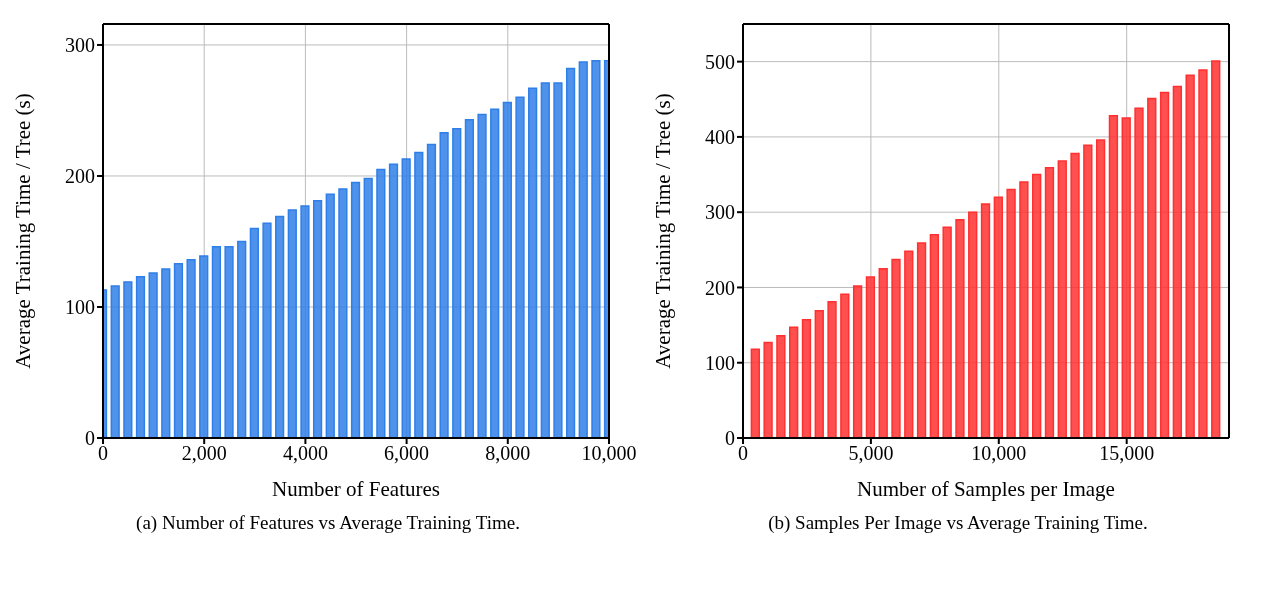 This screenshot has height=615, width=1277. What do you see at coordinates (305, 453) in the screenshot?
I see `x-tick-label: 4,000` at bounding box center [305, 453].